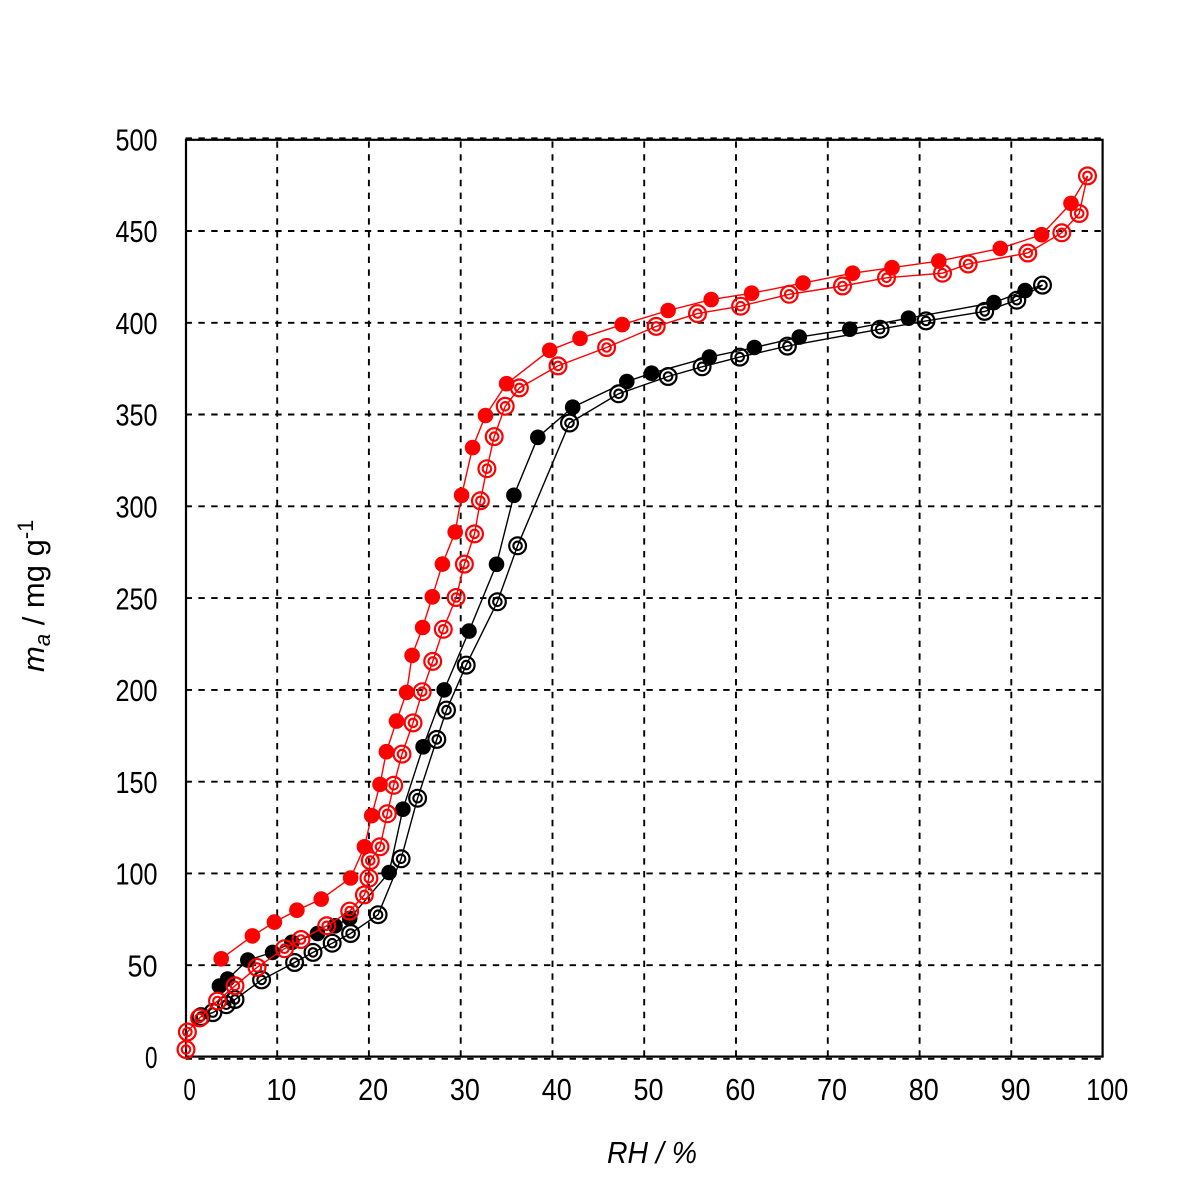 This screenshot has height=1200, width=1200. What do you see at coordinates (137, 231) in the screenshot?
I see `svg-text: 450` at bounding box center [137, 231].